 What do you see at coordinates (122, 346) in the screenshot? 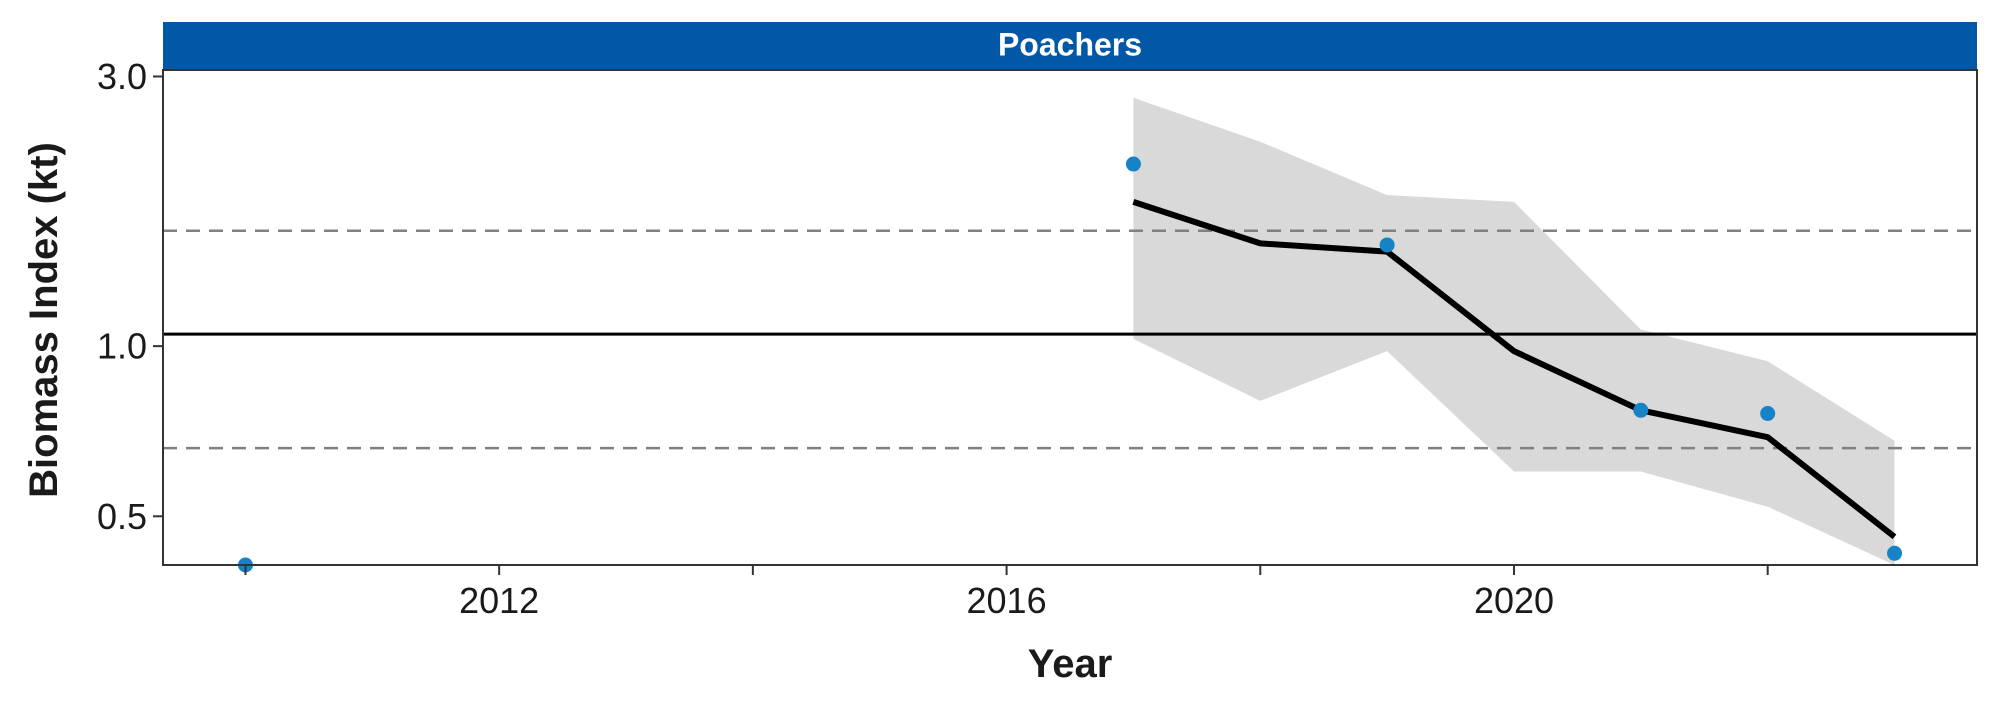
I see `y-tick-label: 1.0` at bounding box center [122, 346].